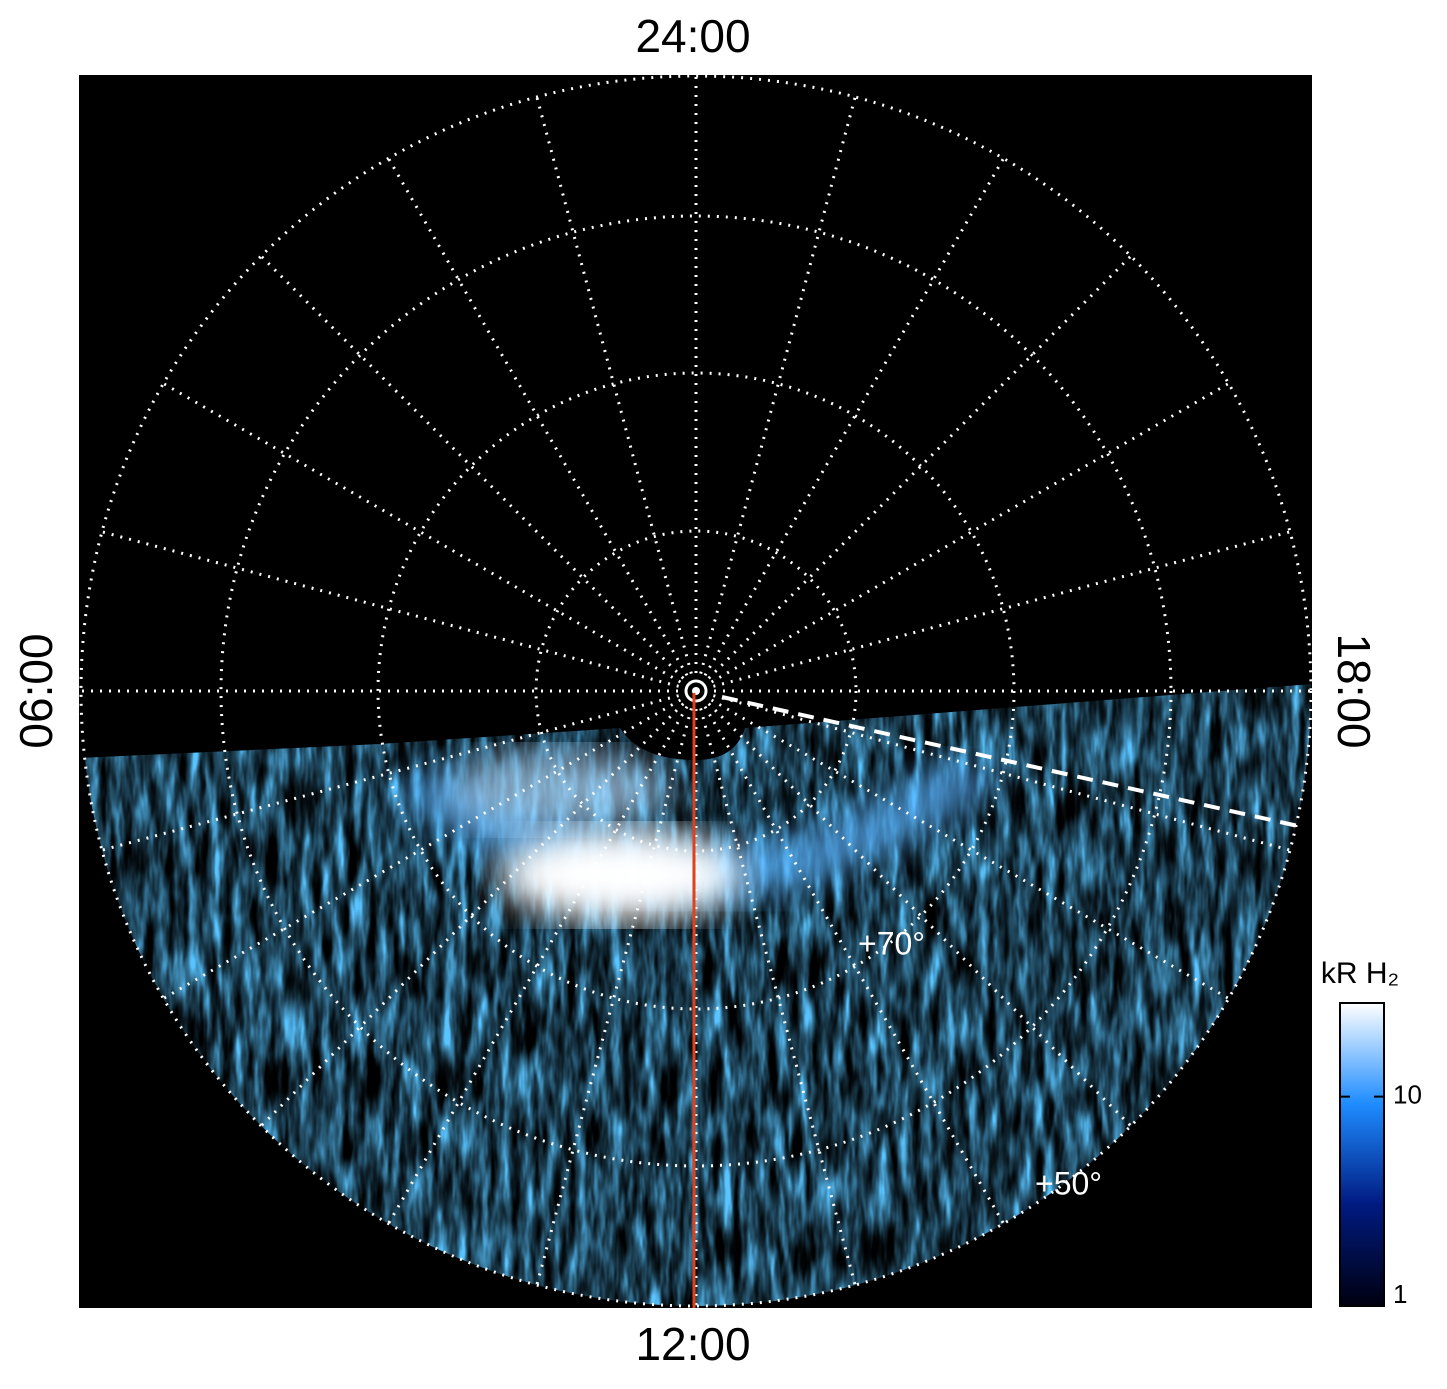 This screenshot has height=1389, width=1447. I want to click on colorbar, so click(1362, 1154).